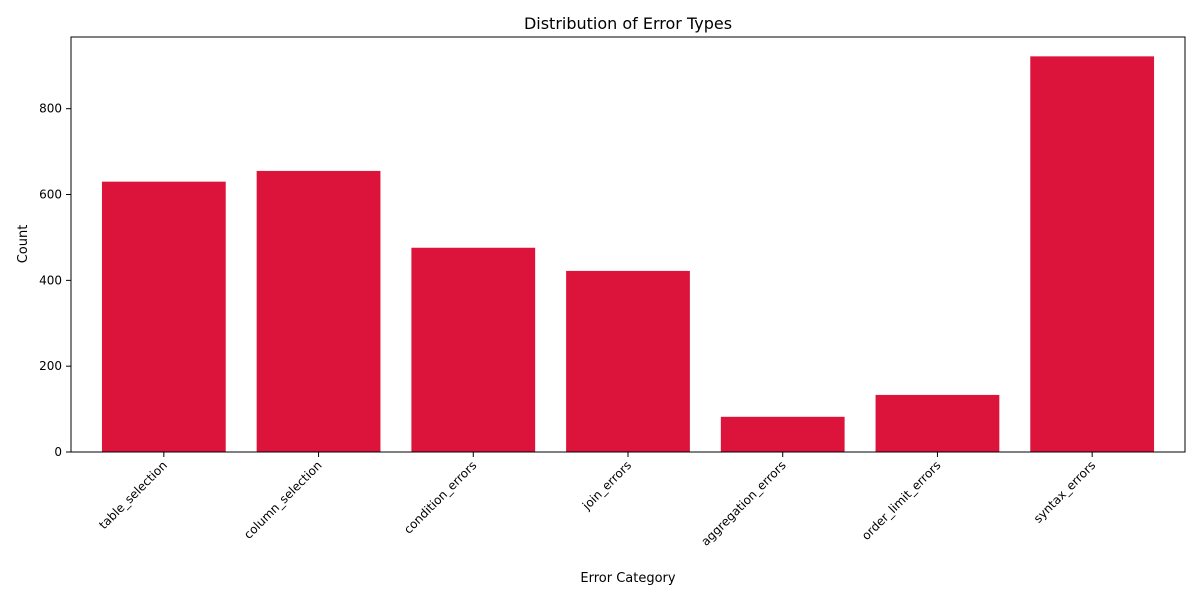  I want to click on x-tick-label: aggregation_errors, so click(743, 503).